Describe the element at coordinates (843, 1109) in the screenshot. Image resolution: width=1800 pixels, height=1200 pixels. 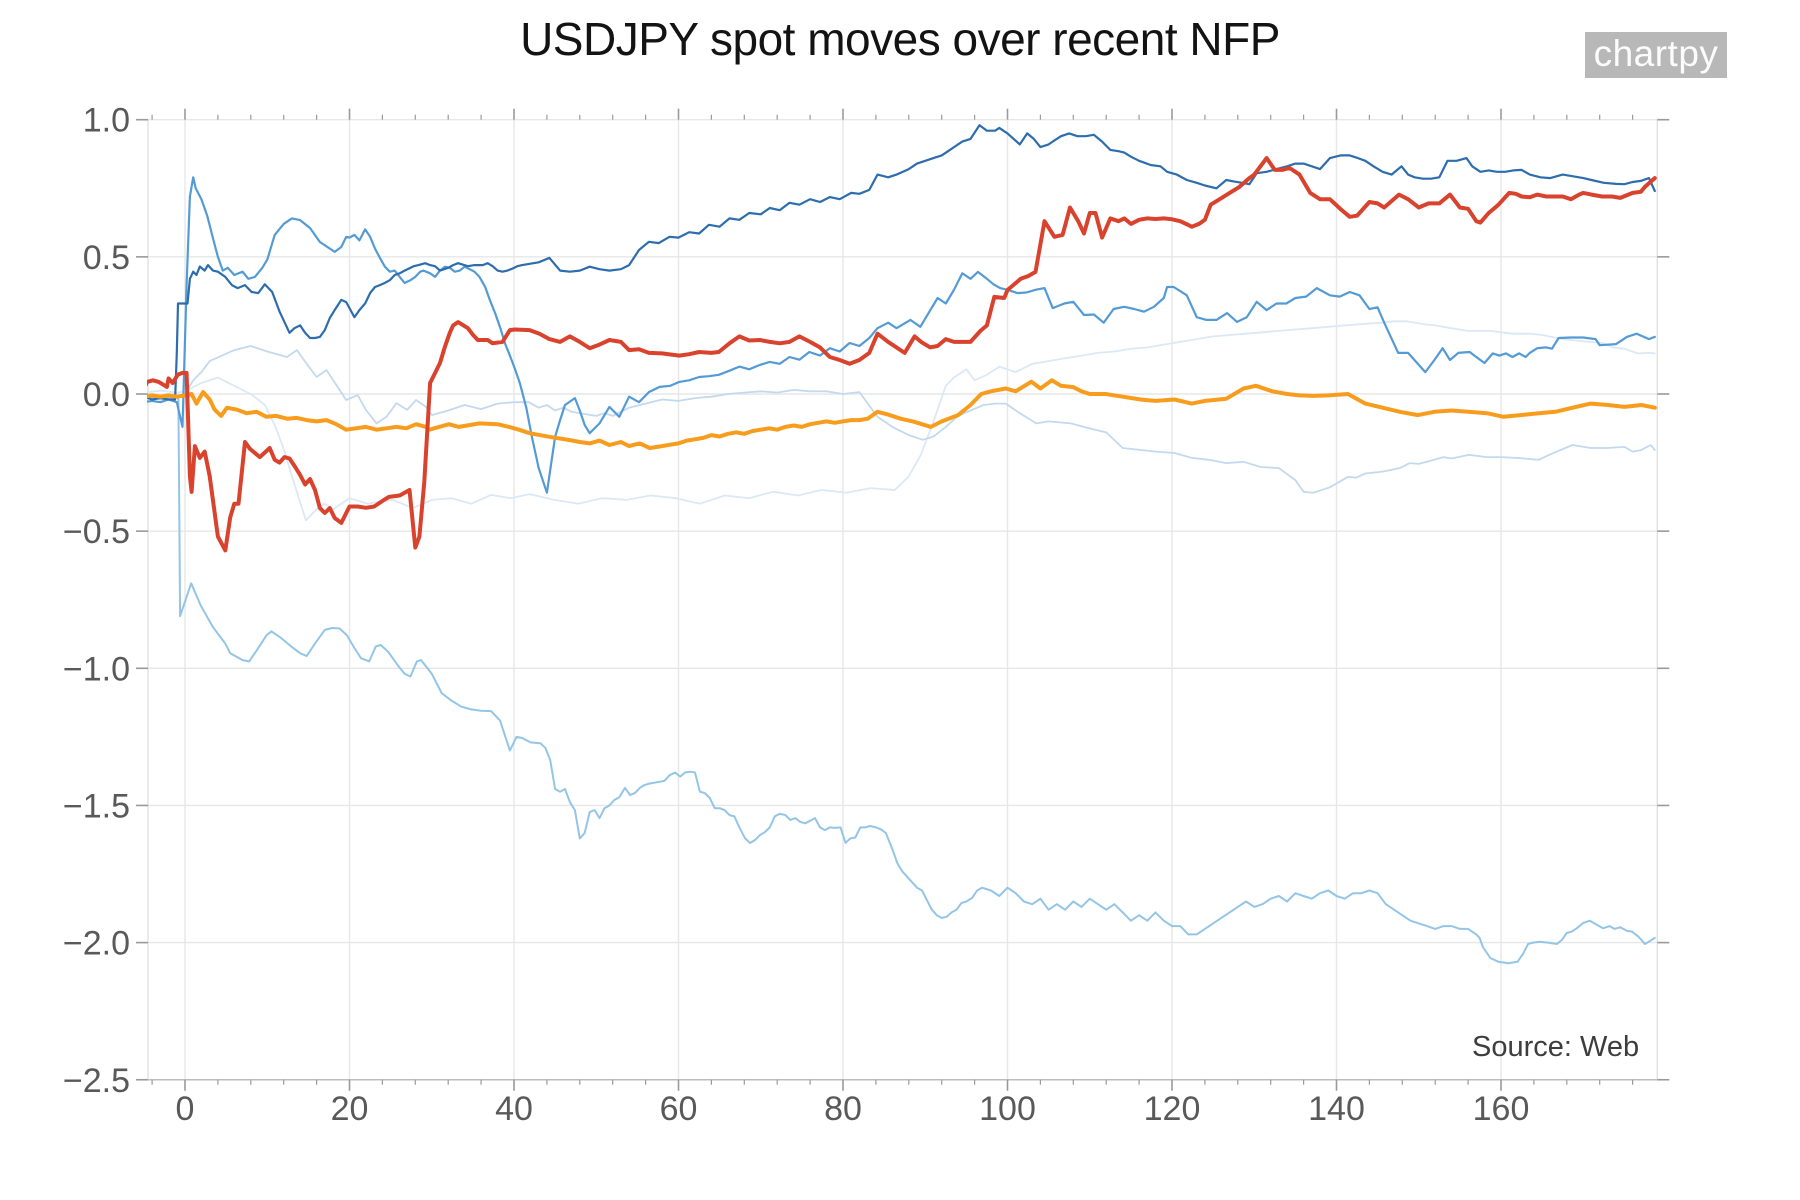
I see `x-tick-label: 80` at that location.